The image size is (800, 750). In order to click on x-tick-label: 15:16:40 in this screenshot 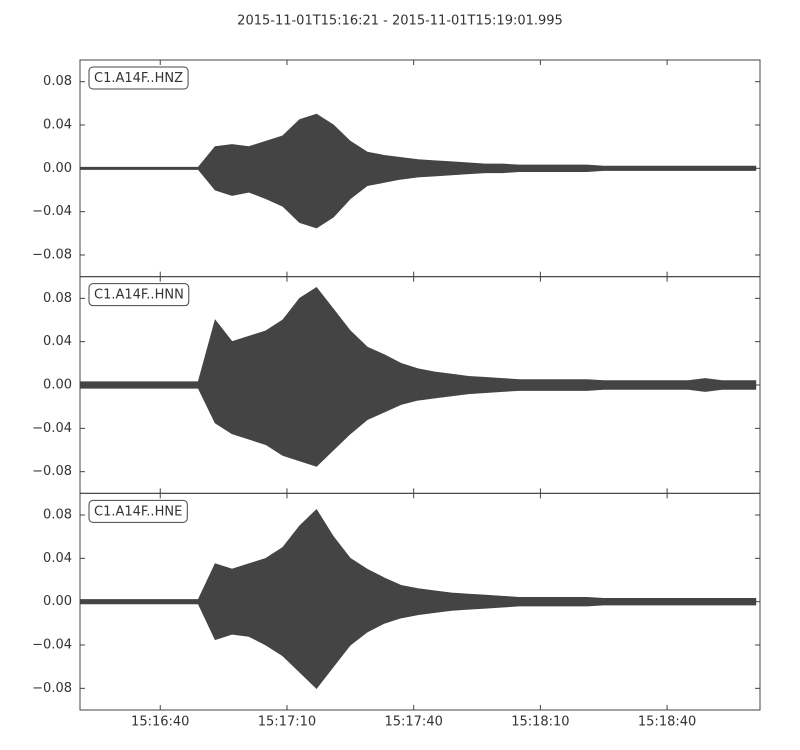, I will do `click(160, 722)`.